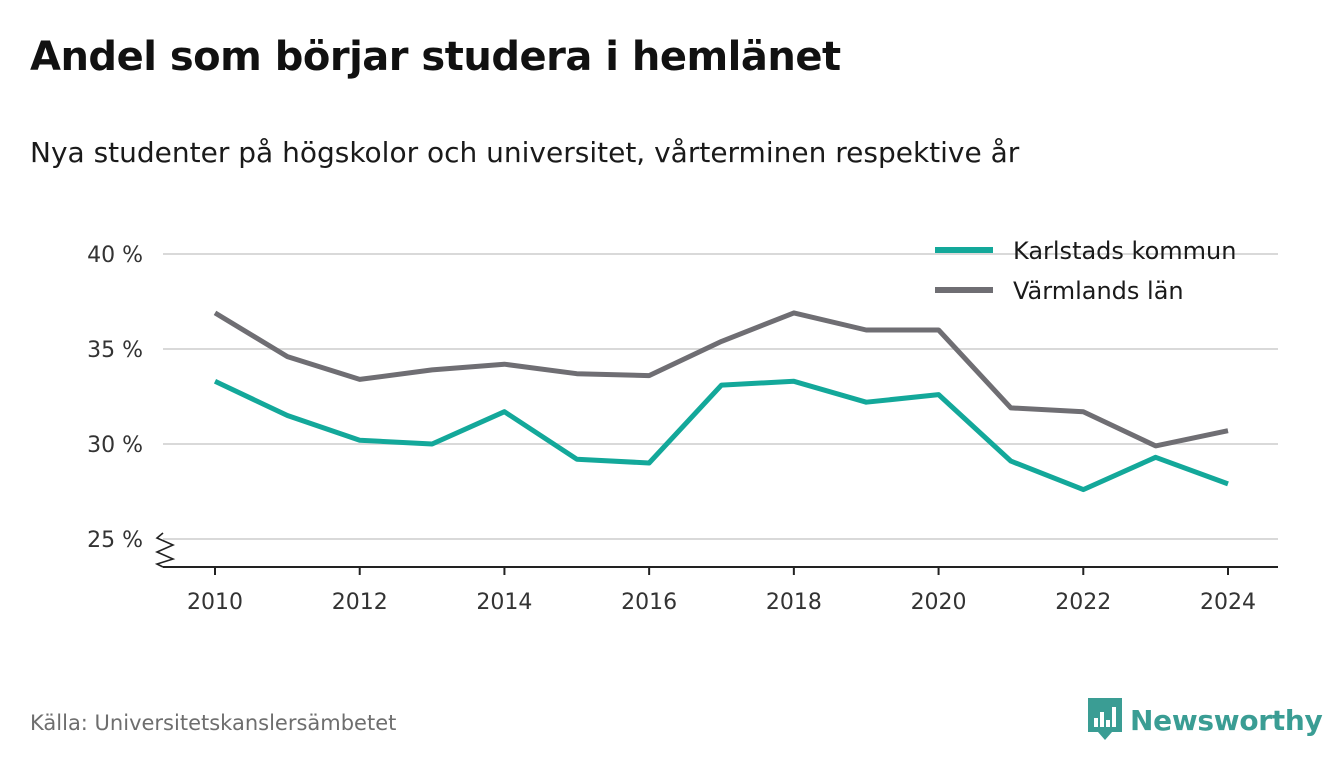  Describe the element at coordinates (213, 723) in the screenshot. I see `source-note: Källa: Universitetskanslersämbetet` at that location.